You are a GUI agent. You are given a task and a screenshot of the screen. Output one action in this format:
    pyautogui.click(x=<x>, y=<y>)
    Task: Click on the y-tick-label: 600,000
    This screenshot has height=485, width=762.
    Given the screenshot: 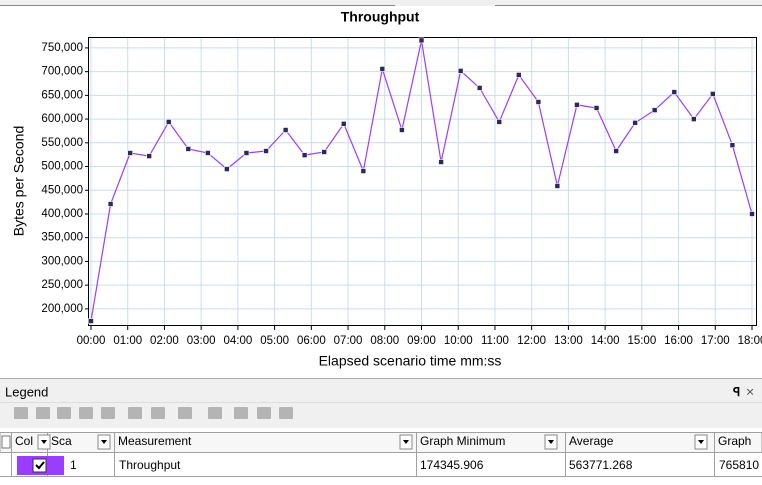 What is the action you would take?
    pyautogui.click(x=62, y=119)
    